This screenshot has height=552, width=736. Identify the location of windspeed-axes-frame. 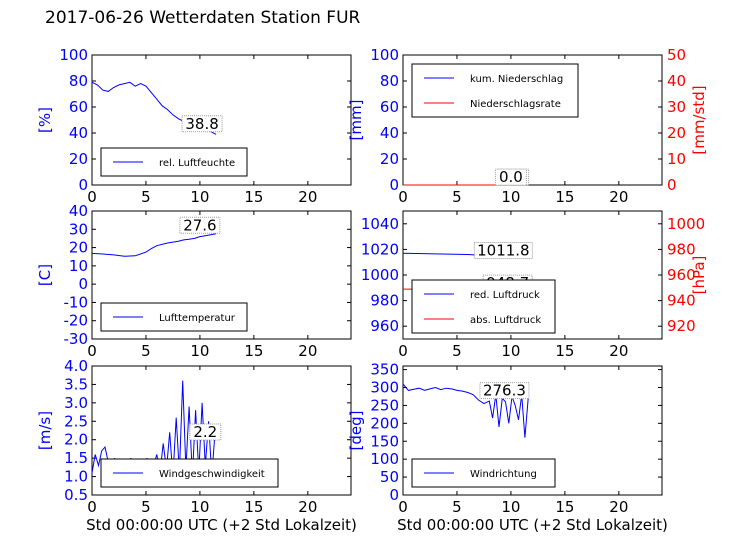
(221, 430).